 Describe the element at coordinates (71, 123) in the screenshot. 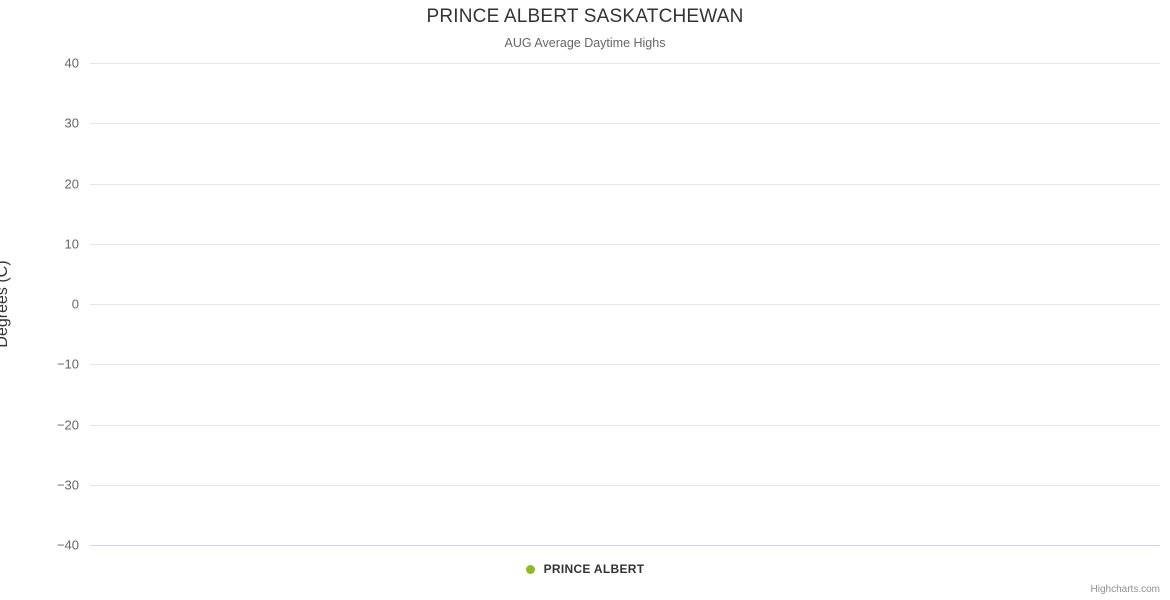

I see `y-axis-tick-label: 30` at that location.